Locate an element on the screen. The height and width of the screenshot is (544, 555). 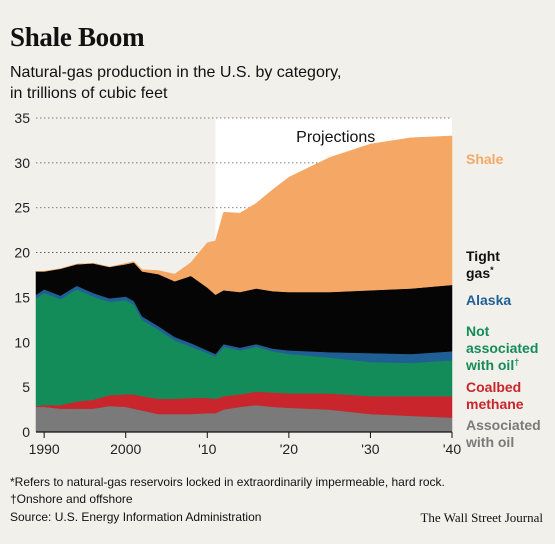
y-tick-label: 25 is located at coordinates (22, 208).